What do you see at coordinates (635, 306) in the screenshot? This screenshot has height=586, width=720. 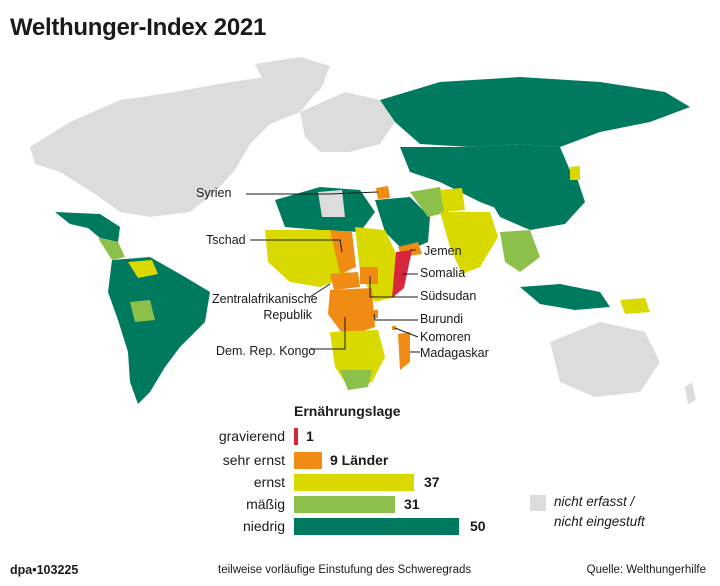 I see `png-region` at bounding box center [635, 306].